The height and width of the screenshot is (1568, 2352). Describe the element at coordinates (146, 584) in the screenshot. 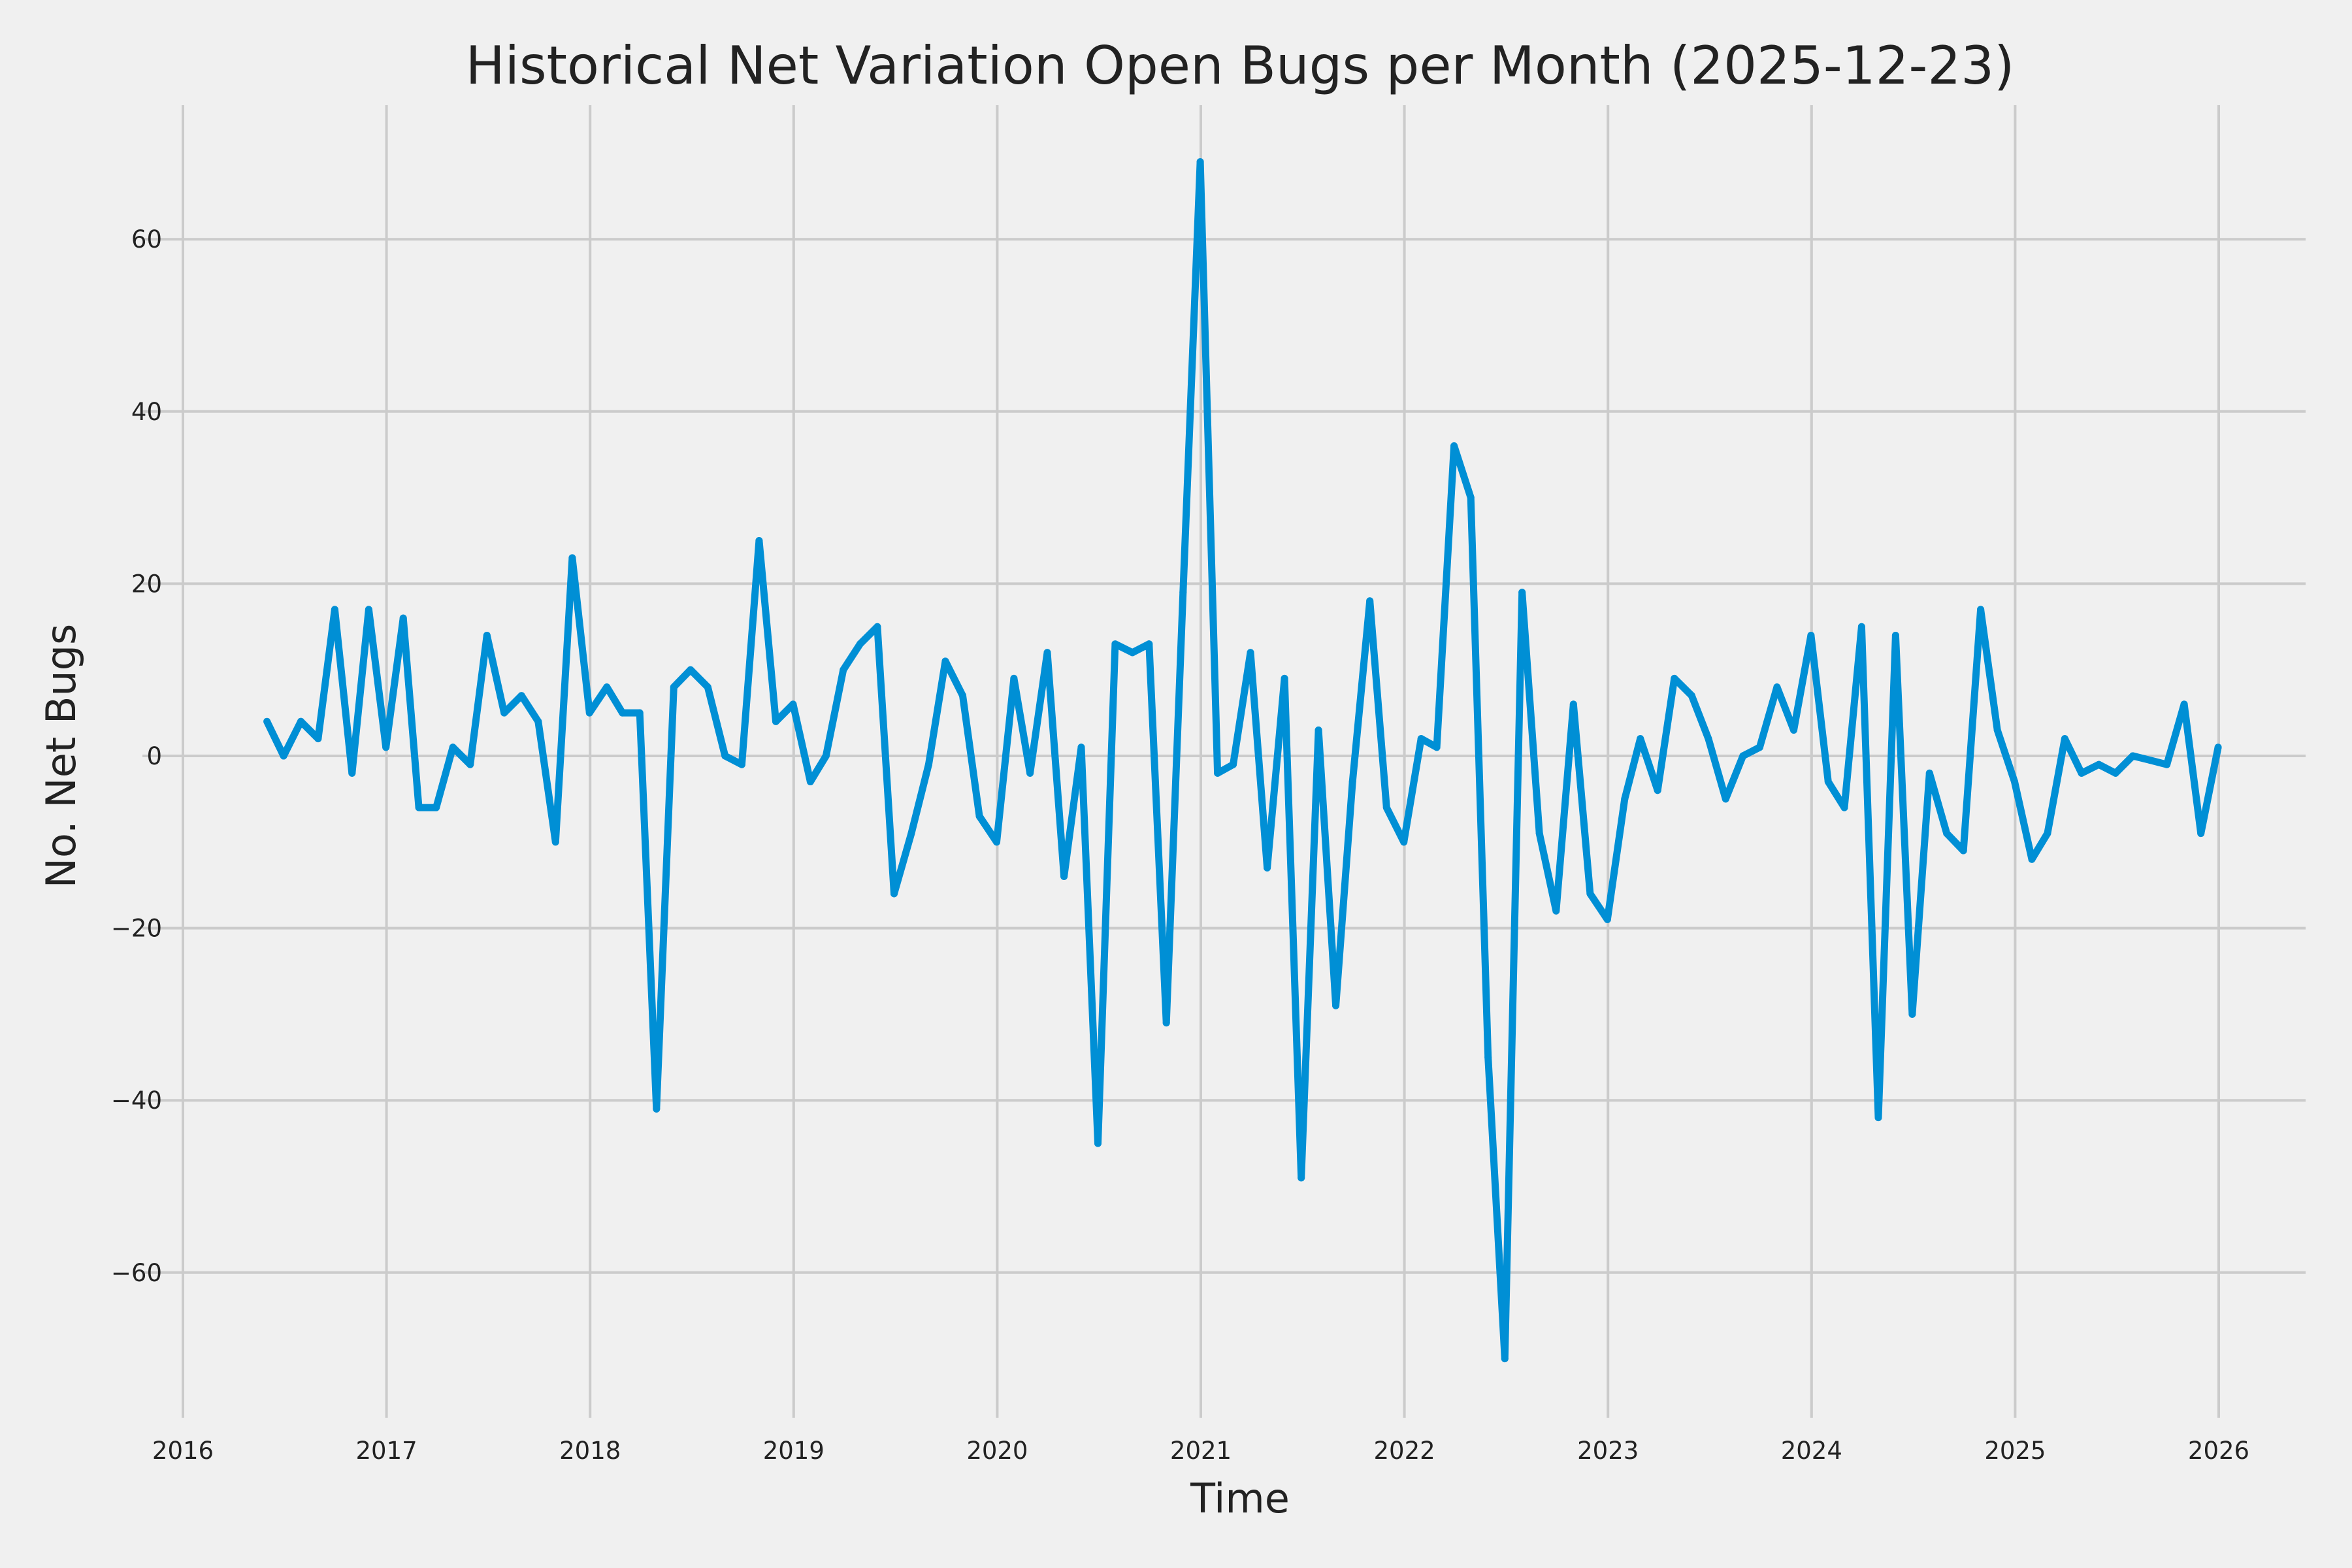

I see `y-tick-label: 20` at that location.